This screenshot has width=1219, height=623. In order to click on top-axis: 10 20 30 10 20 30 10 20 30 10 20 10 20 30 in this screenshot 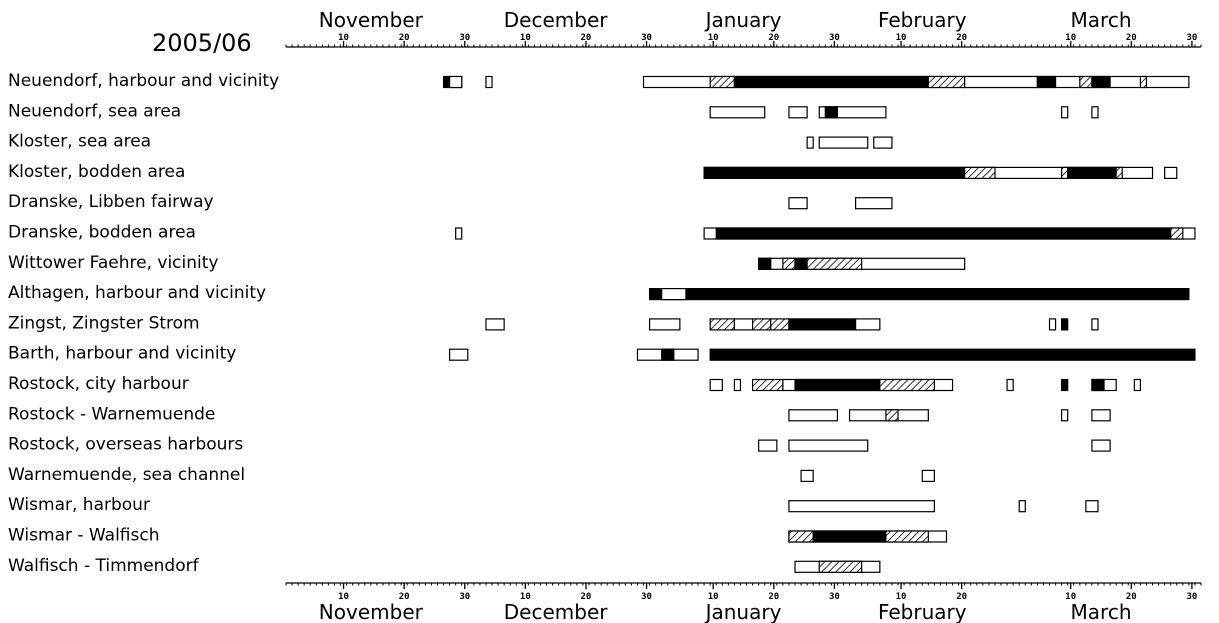, I will do `click(743, 40)`.